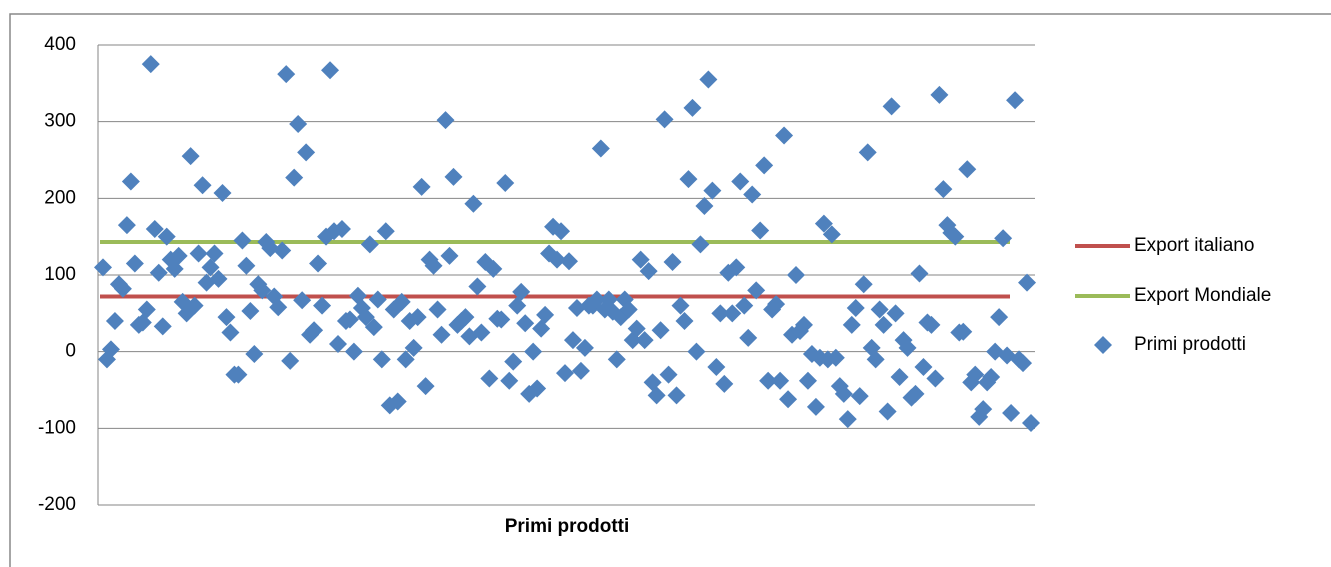 Image resolution: width=1331 pixels, height=567 pixels. What do you see at coordinates (70, 351) in the screenshot?
I see `y-tick-label: 0` at bounding box center [70, 351].